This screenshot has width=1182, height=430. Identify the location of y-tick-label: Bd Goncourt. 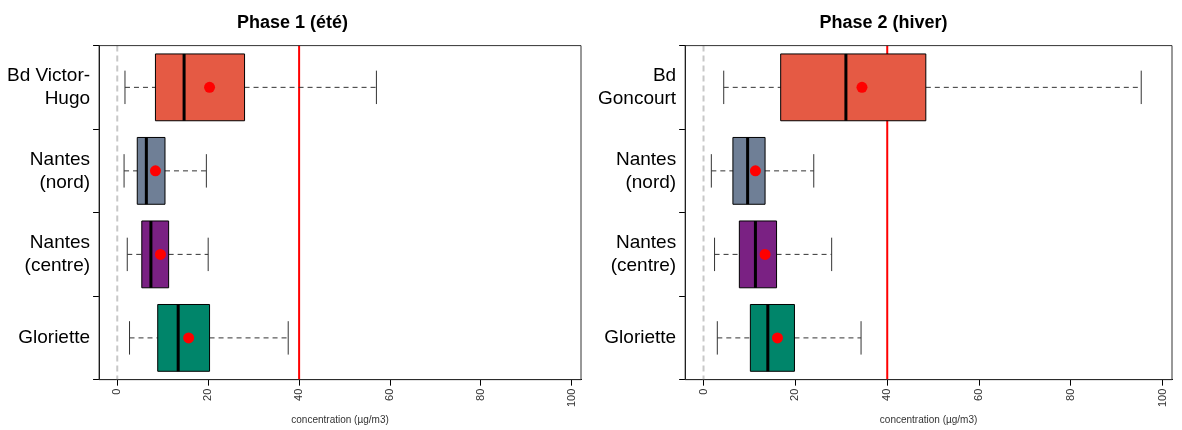
(637, 86).